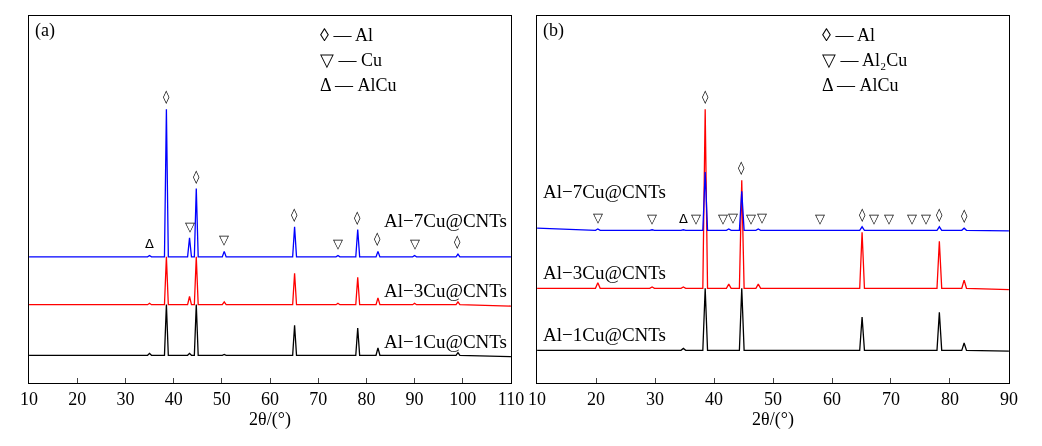 The width and height of the screenshot is (1042, 446). Describe the element at coordinates (351, 60) in the screenshot. I see `text: ▽ — Cu` at that location.